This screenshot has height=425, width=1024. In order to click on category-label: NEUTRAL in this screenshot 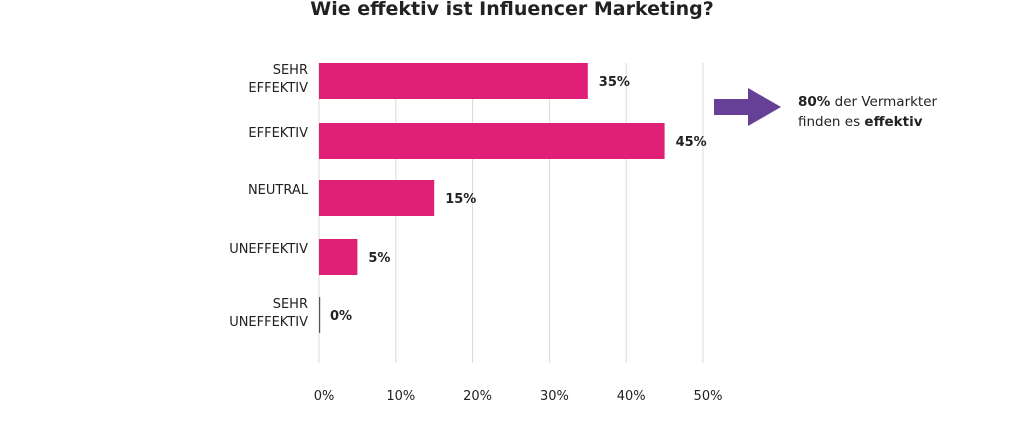, I will do `click(278, 190)`.